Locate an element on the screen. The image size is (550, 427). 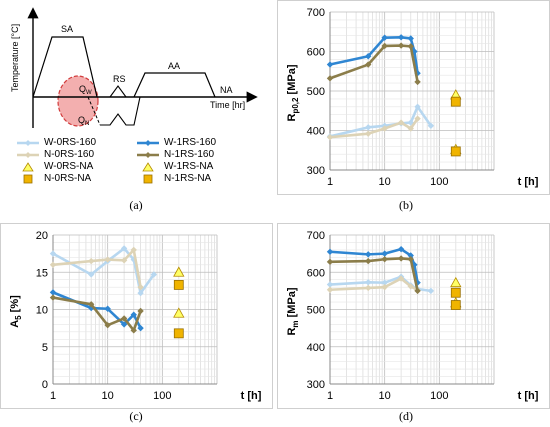
legend-item: W-0RS-NA is located at coordinates (54, 166).